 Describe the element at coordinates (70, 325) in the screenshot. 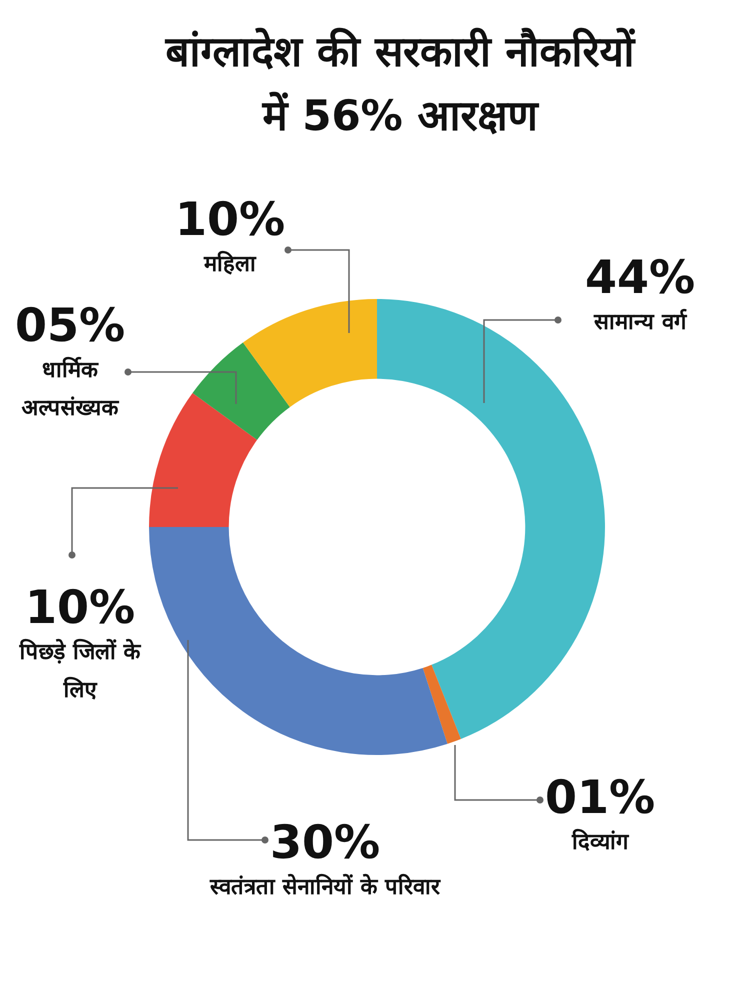

I see `data-label: 05%` at that location.